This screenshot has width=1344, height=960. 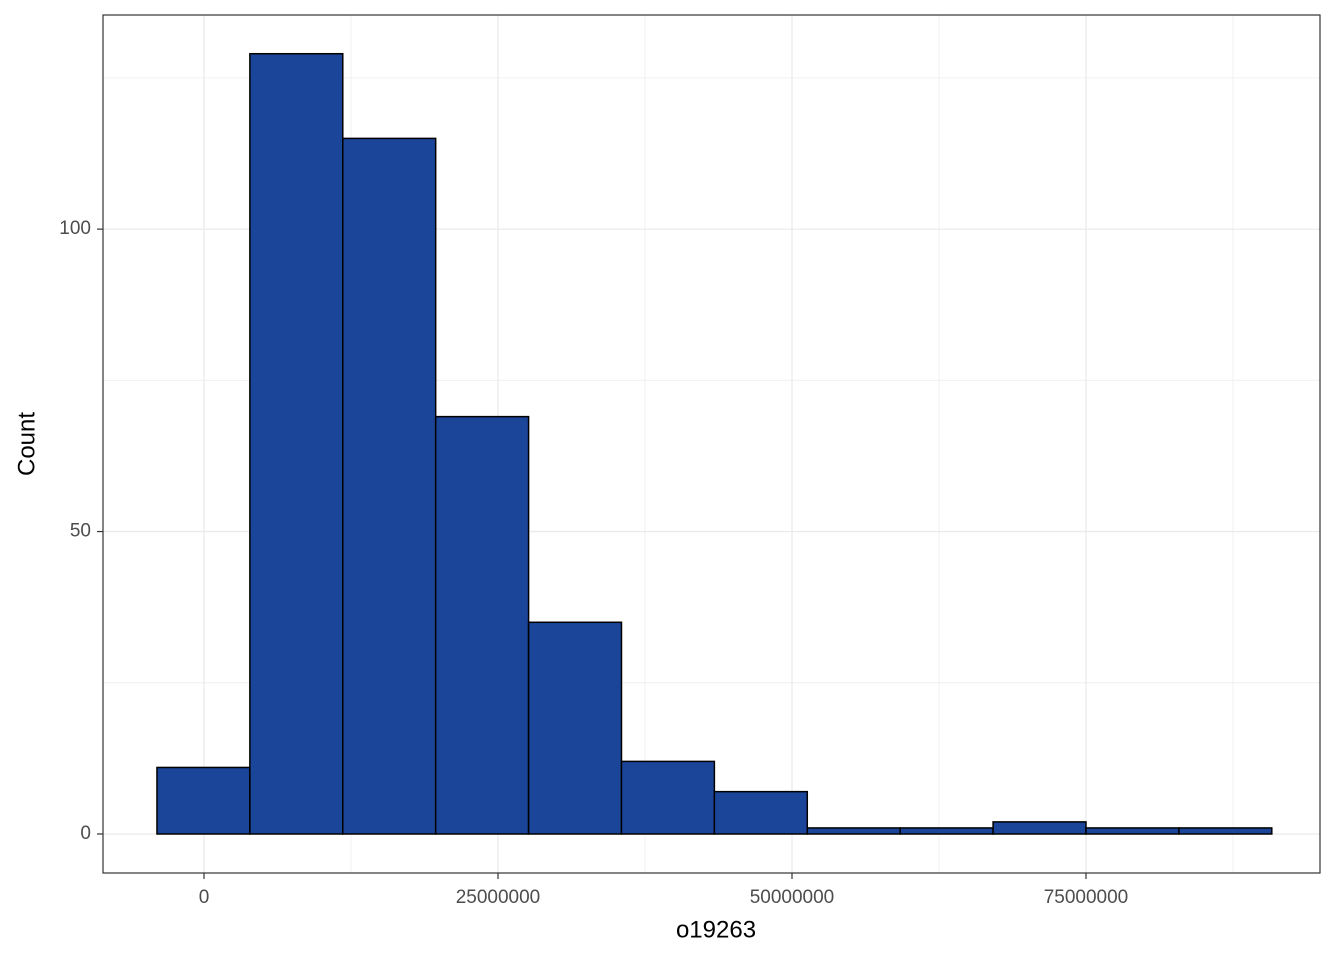 I want to click on x-tick-label: 50000000, so click(x=792, y=897).